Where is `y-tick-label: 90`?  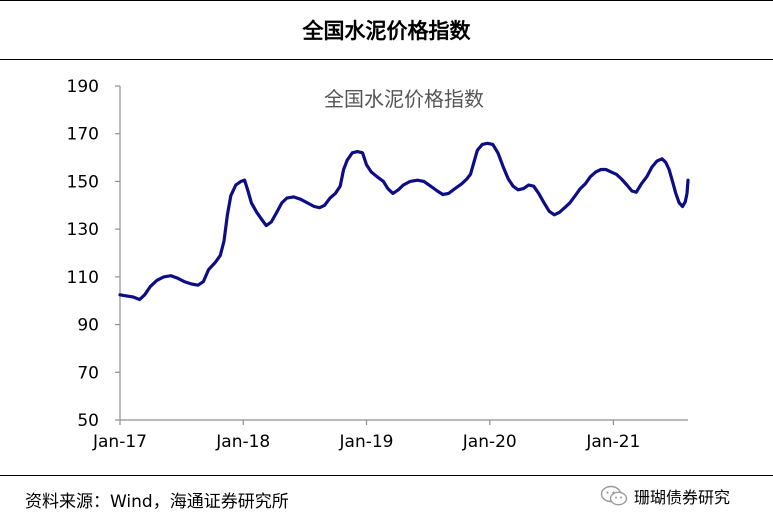 y-tick-label: 90 is located at coordinates (88, 326).